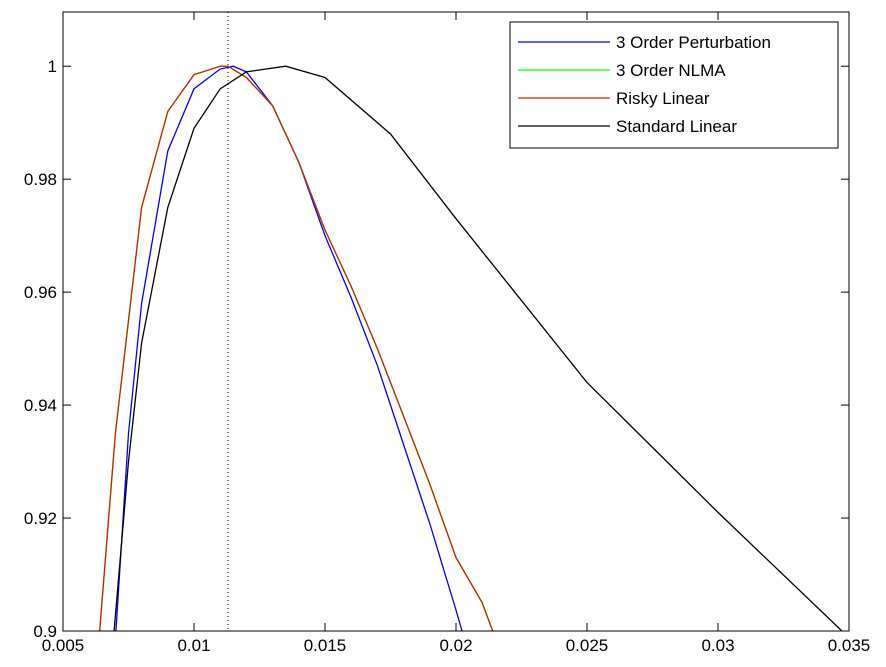 Image resolution: width=886 pixels, height=667 pixels. Describe the element at coordinates (40, 518) in the screenshot. I see `y-tick-label: 0.92` at that location.